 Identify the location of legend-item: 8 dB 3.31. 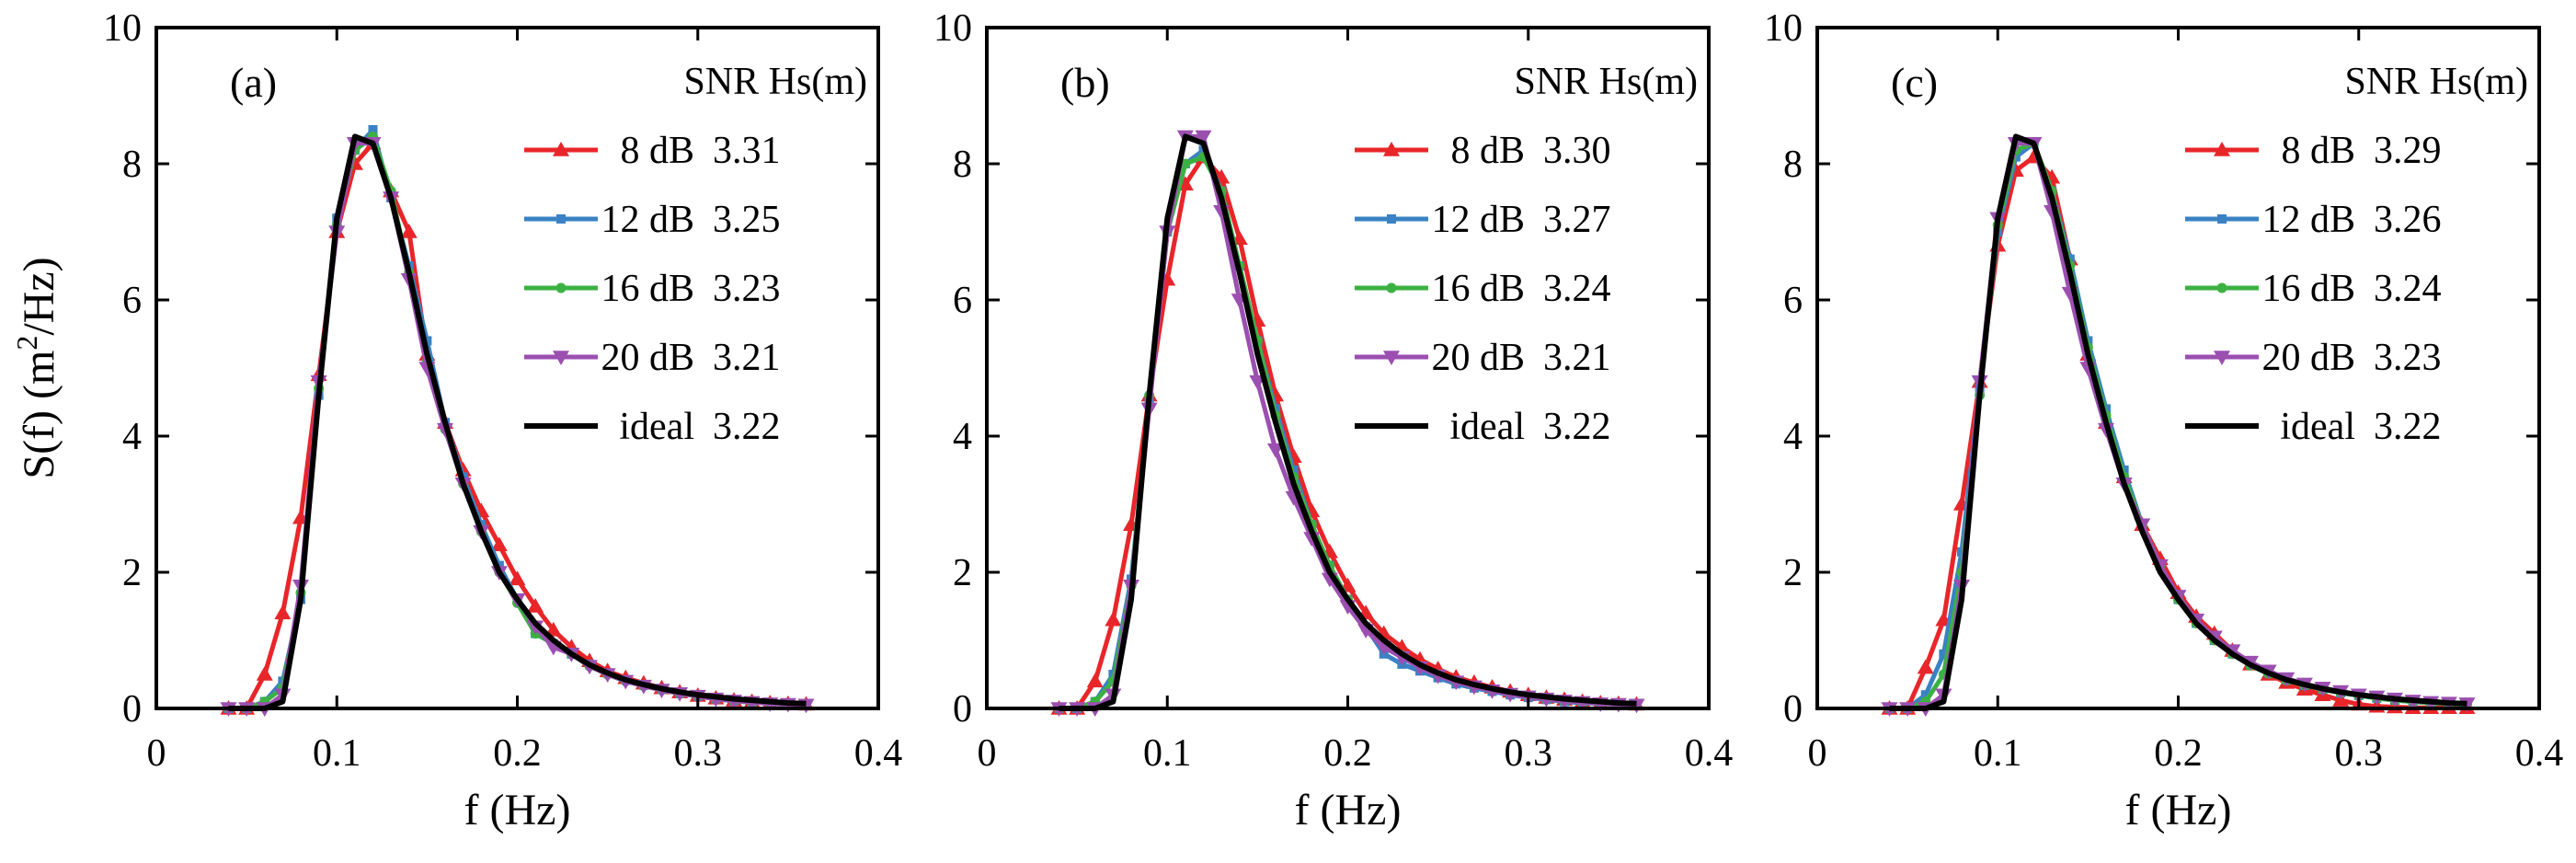
(653, 151).